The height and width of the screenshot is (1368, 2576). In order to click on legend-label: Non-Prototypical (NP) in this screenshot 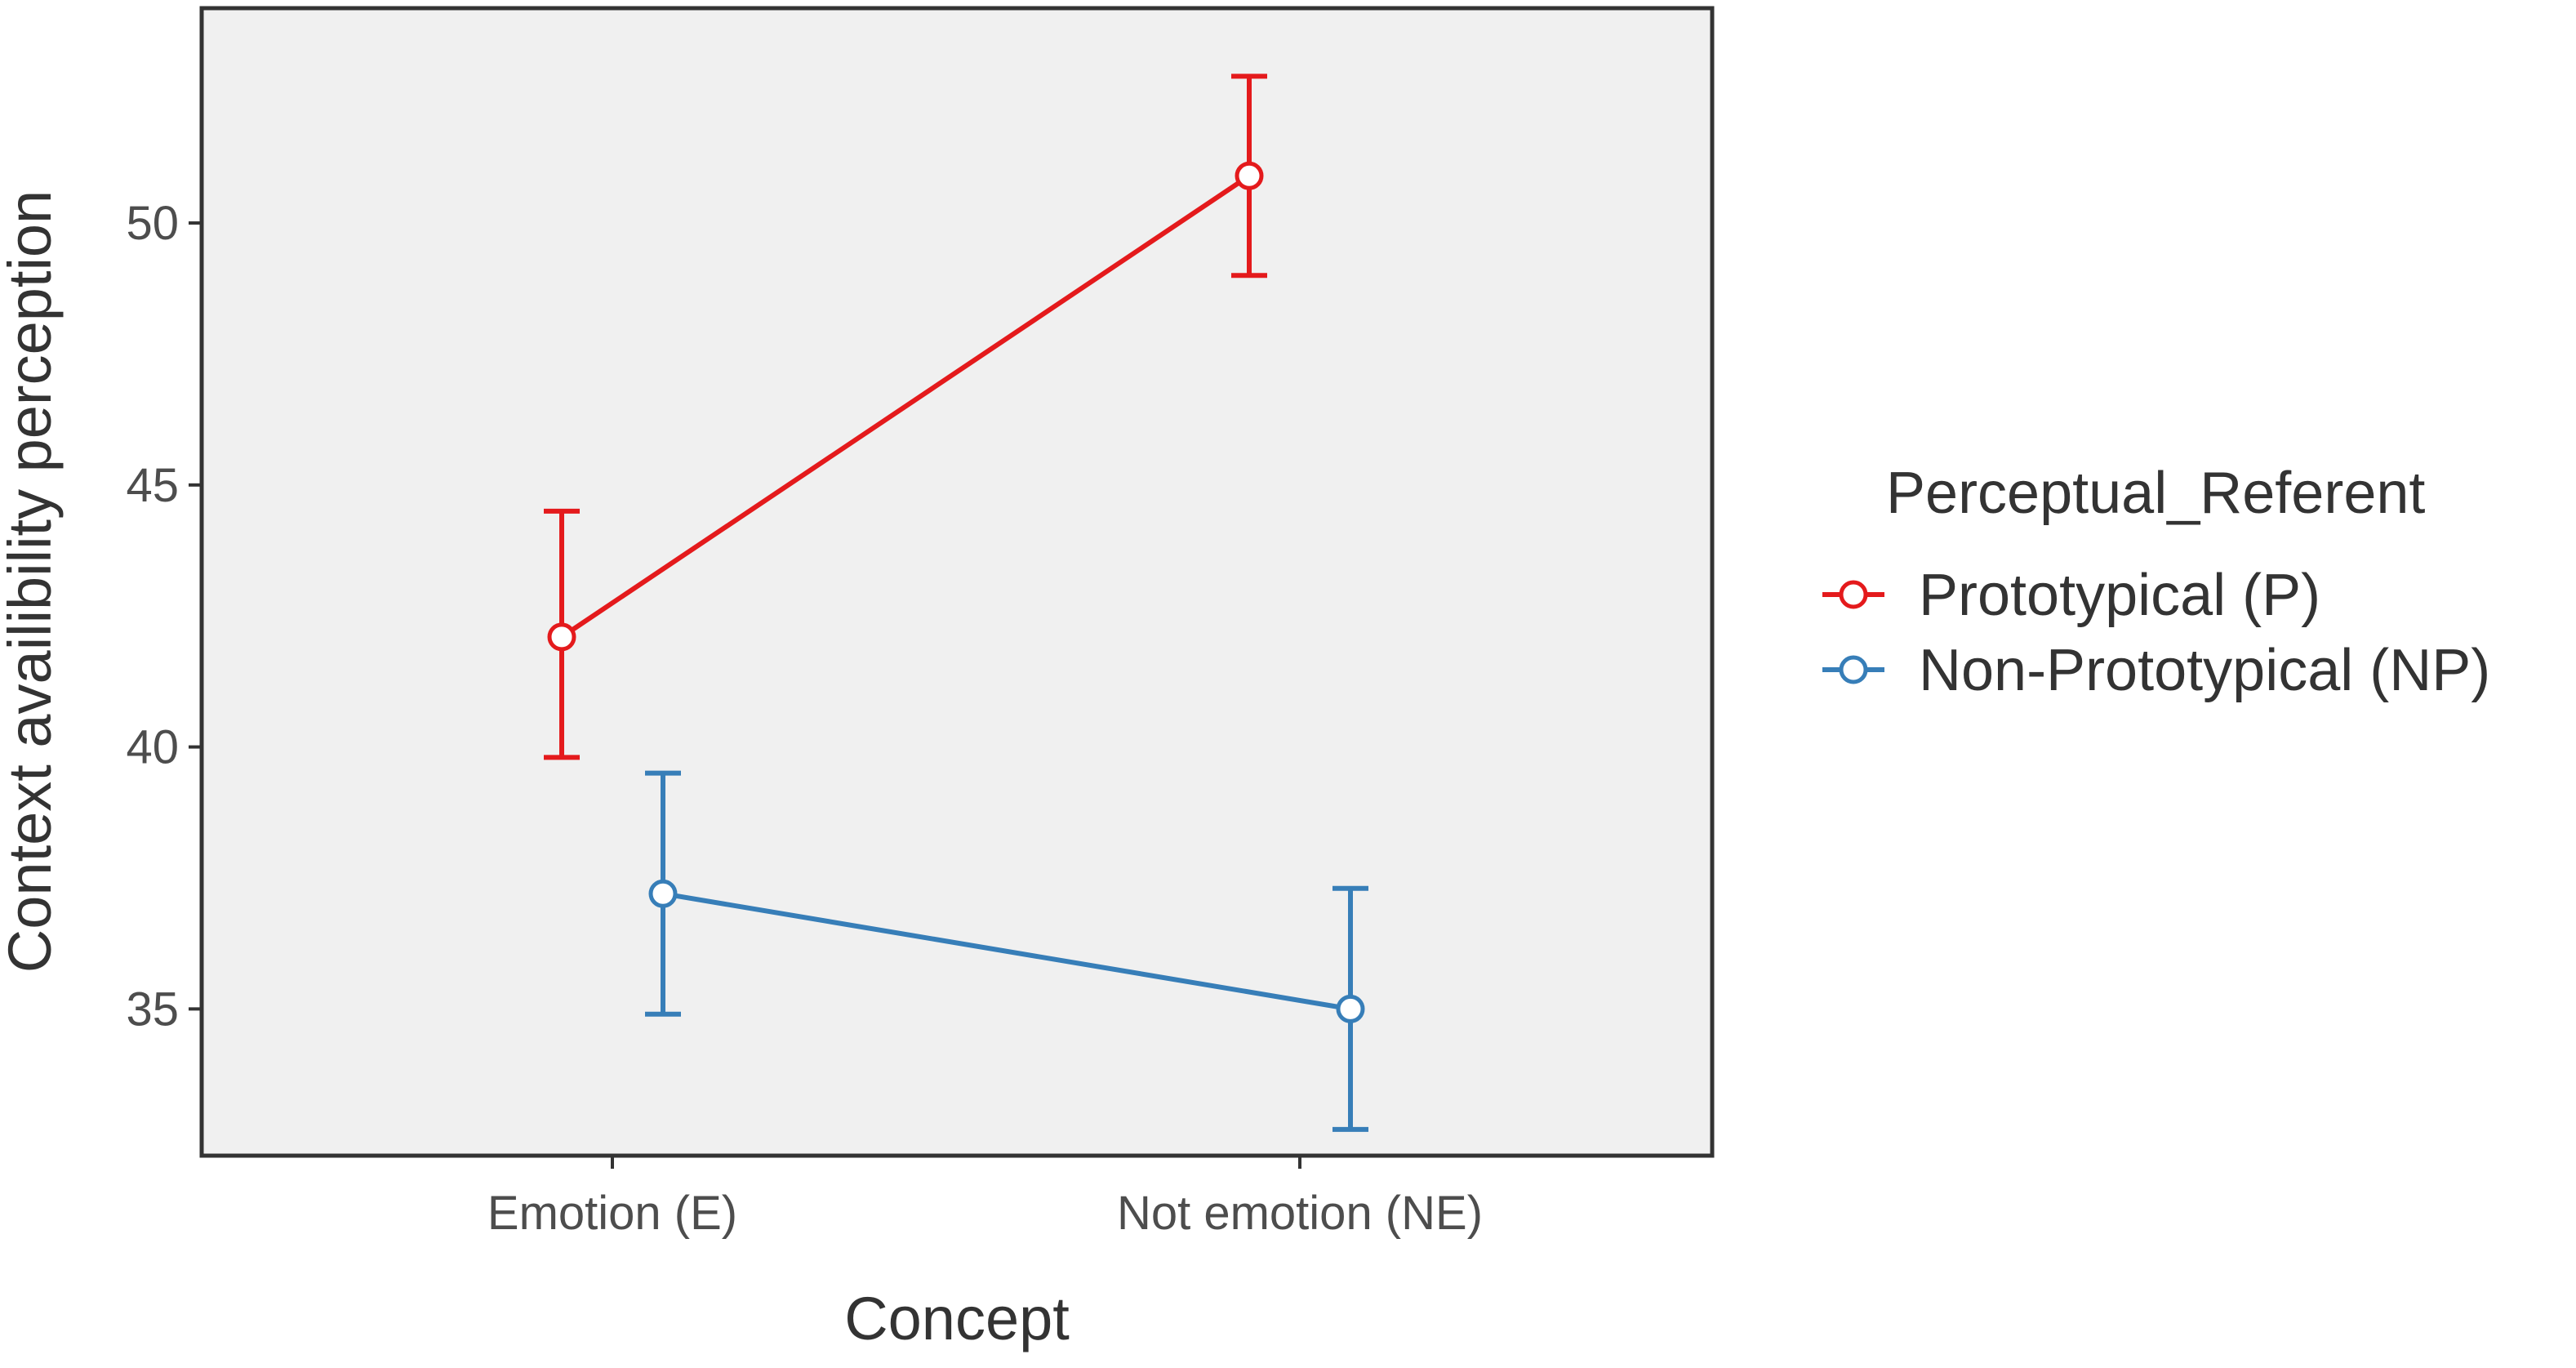, I will do `click(2204, 670)`.